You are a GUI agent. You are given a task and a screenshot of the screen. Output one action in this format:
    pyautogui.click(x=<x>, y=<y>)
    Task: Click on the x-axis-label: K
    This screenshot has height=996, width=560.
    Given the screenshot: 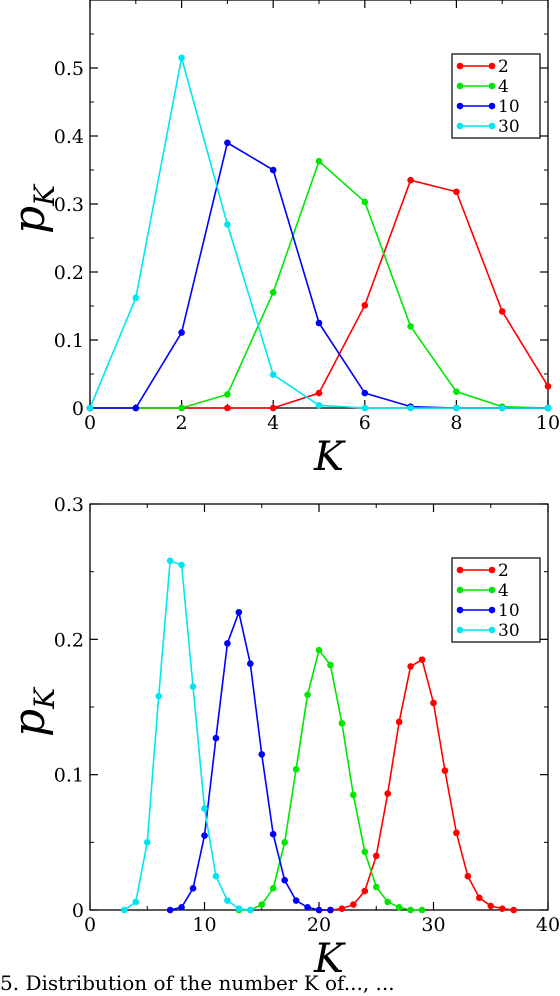 What is the action you would take?
    pyautogui.click(x=329, y=959)
    